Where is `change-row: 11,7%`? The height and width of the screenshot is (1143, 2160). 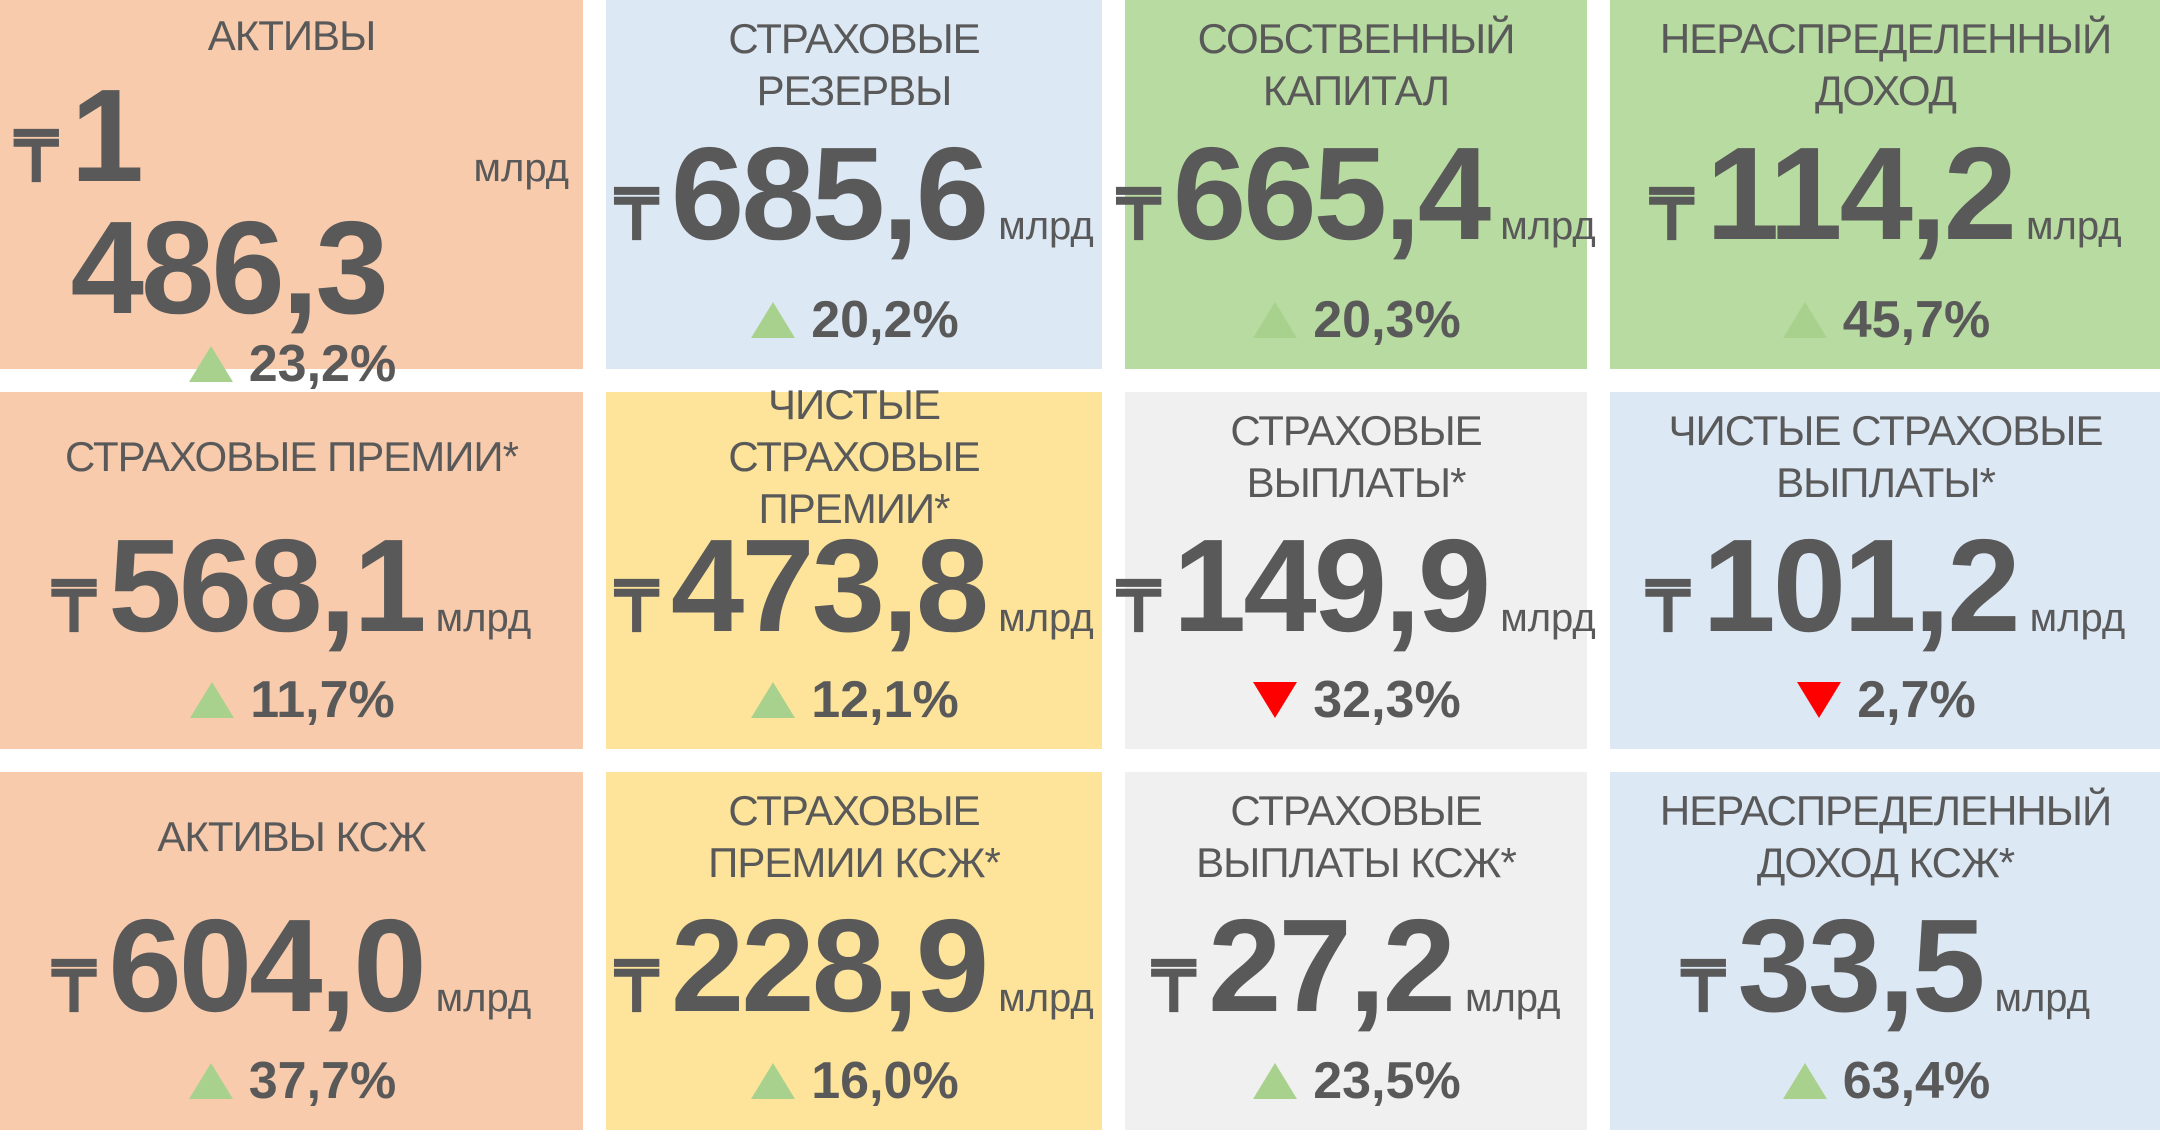
change-row: 11,7% is located at coordinates (291, 700).